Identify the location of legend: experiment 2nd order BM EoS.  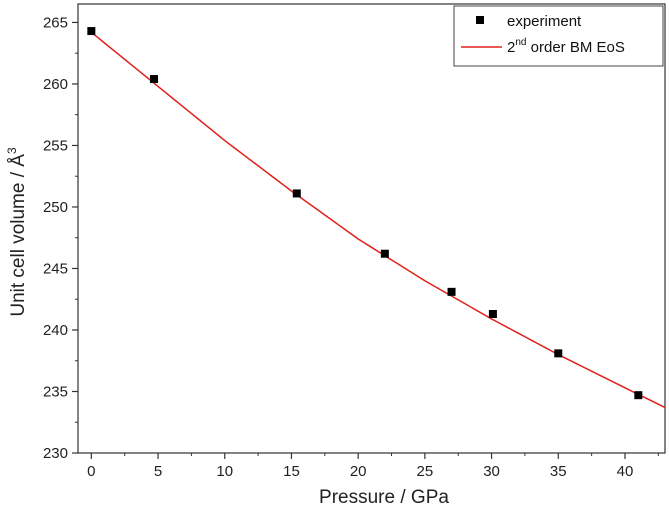
(558, 36).